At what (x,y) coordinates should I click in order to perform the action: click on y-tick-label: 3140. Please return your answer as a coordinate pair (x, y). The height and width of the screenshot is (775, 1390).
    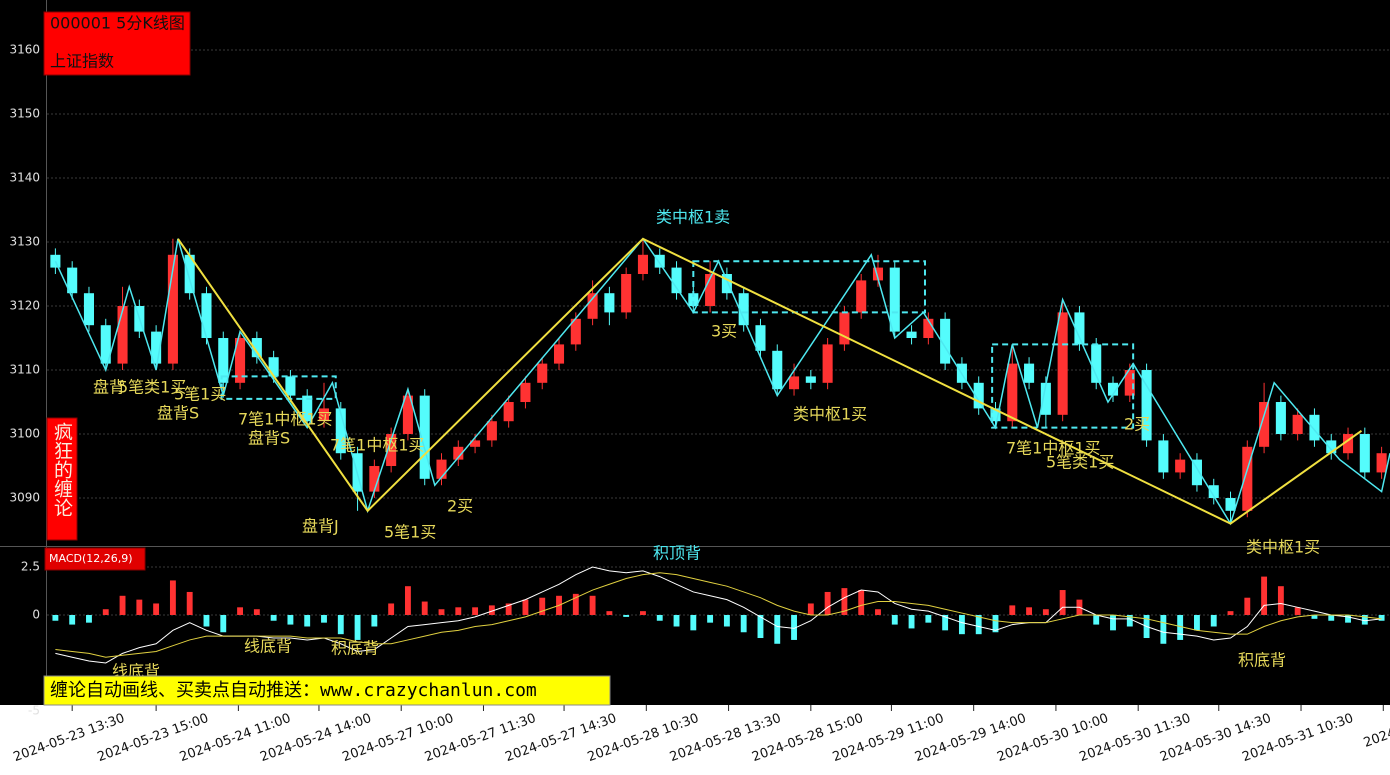
    Looking at the image, I should click on (24, 177).